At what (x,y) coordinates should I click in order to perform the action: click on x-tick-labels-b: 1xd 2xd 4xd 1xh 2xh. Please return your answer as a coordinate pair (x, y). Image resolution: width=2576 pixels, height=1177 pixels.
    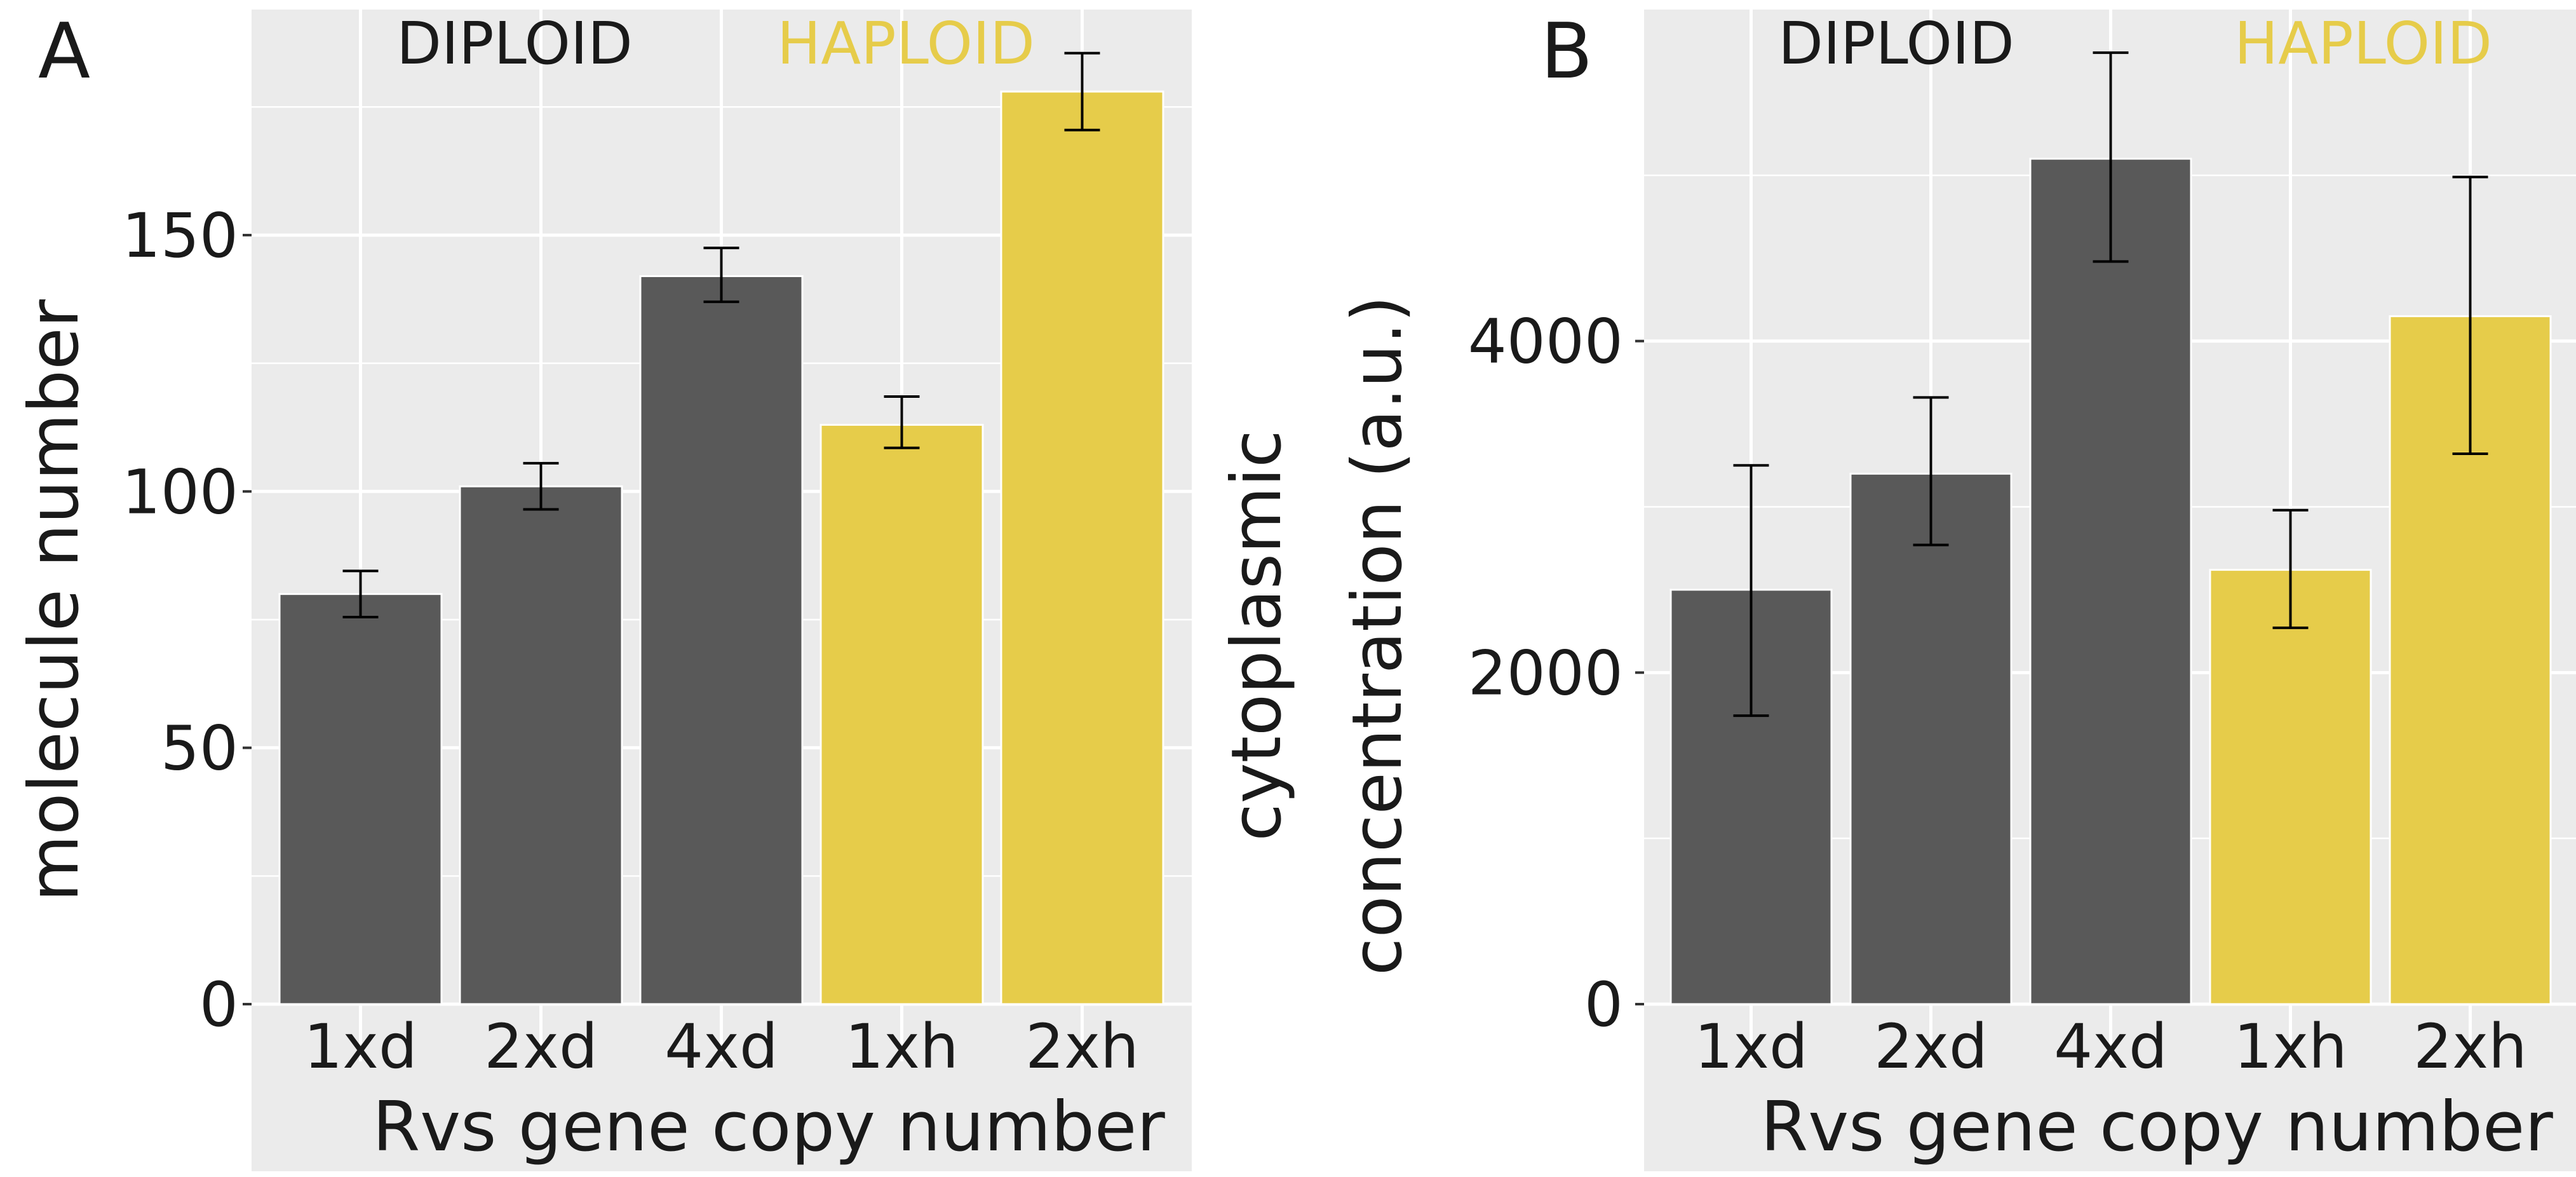
    Looking at the image, I should click on (2110, 1046).